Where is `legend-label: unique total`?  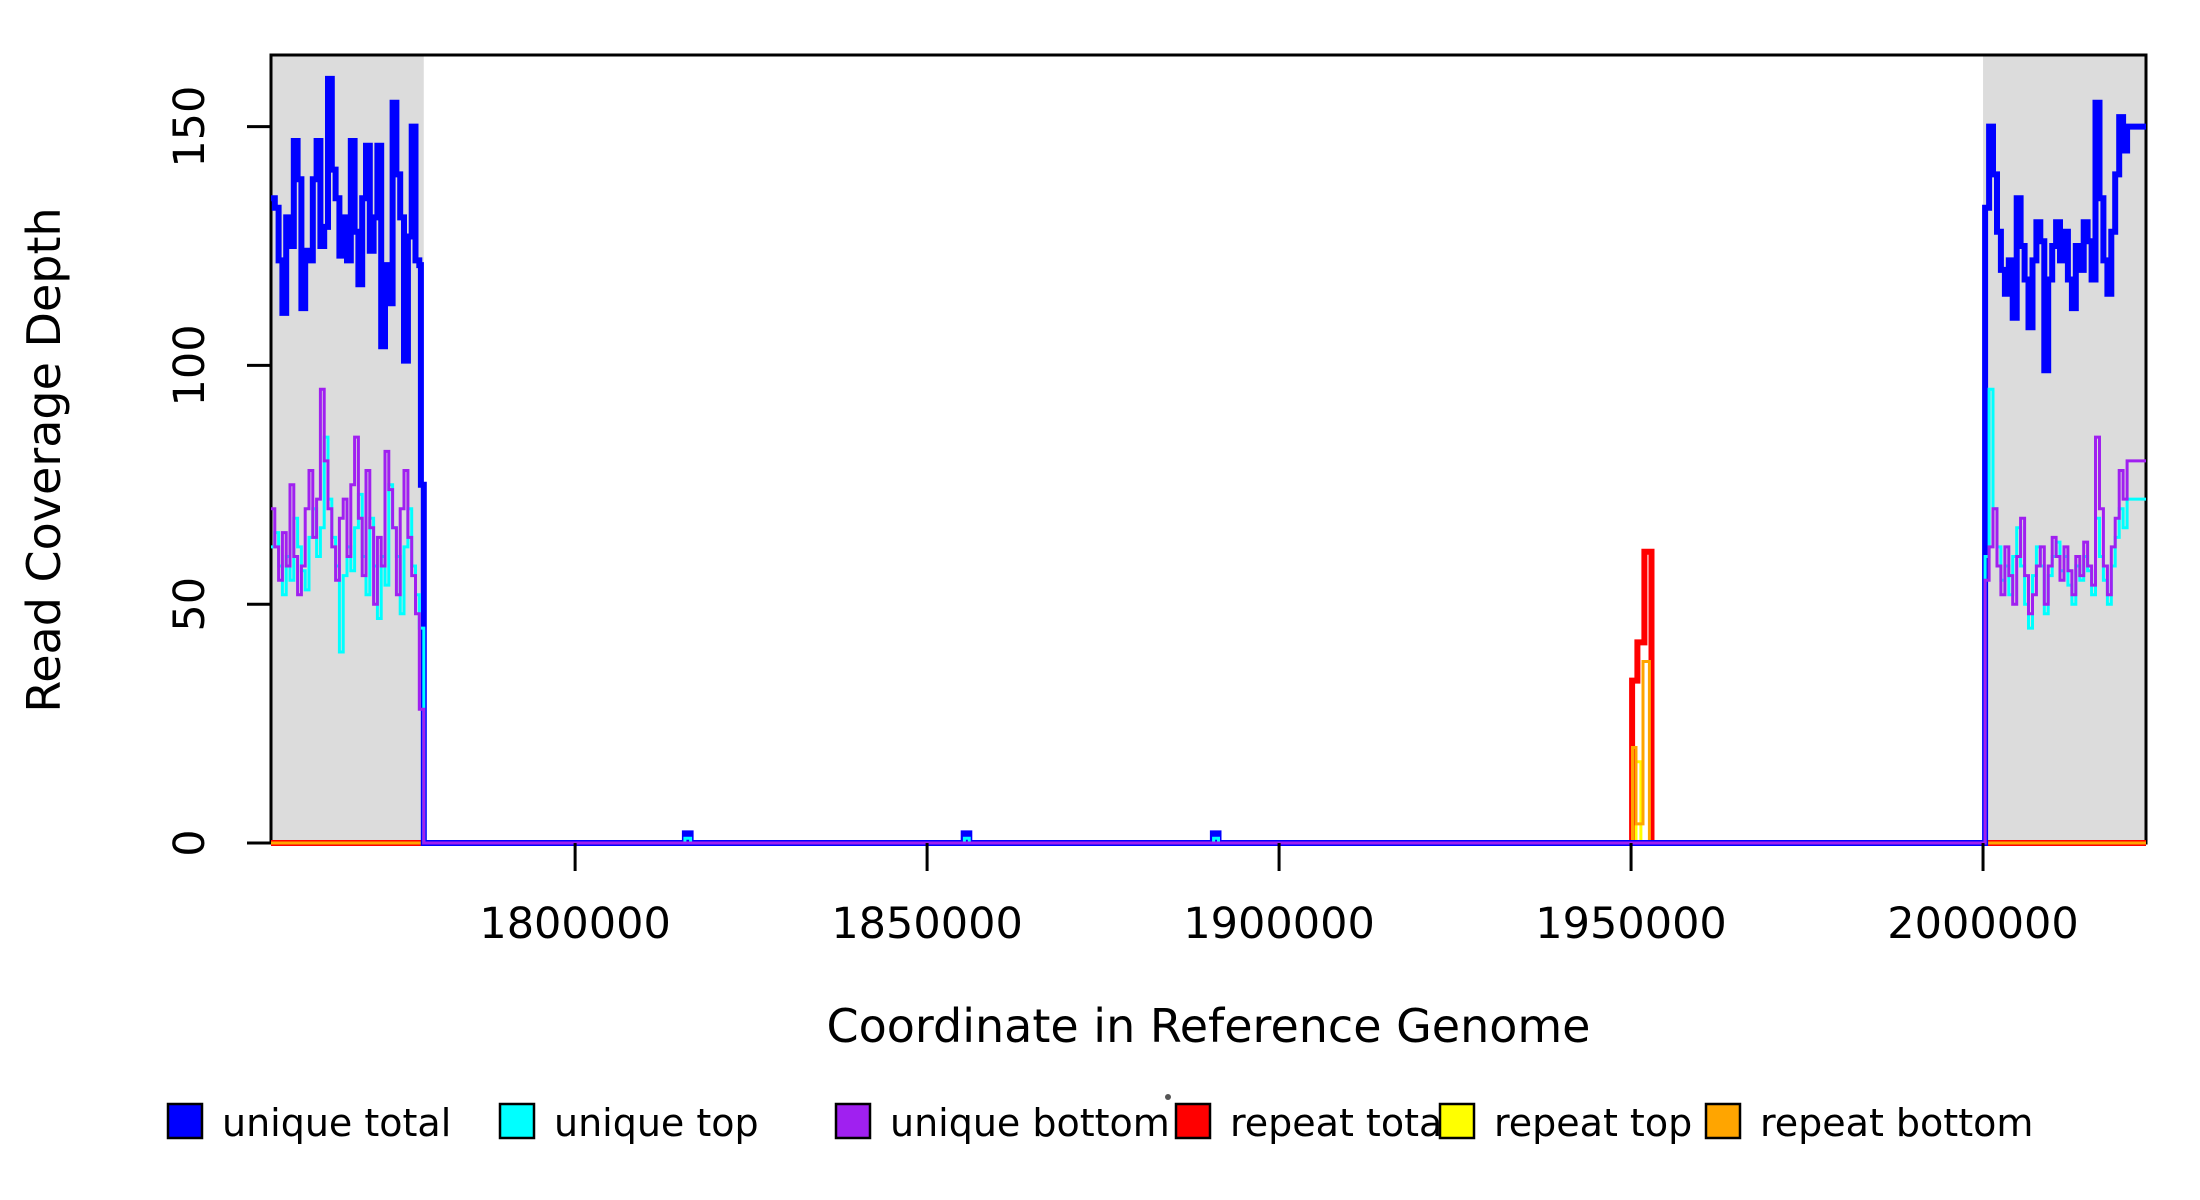 legend-label: unique total is located at coordinates (336, 1123).